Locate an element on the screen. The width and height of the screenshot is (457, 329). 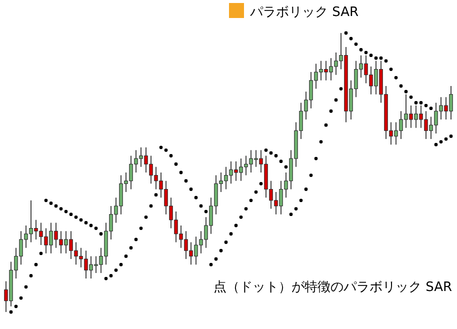
annotation: 点（ドット）が特徴のパラボリック SAR is located at coordinates (332, 287).